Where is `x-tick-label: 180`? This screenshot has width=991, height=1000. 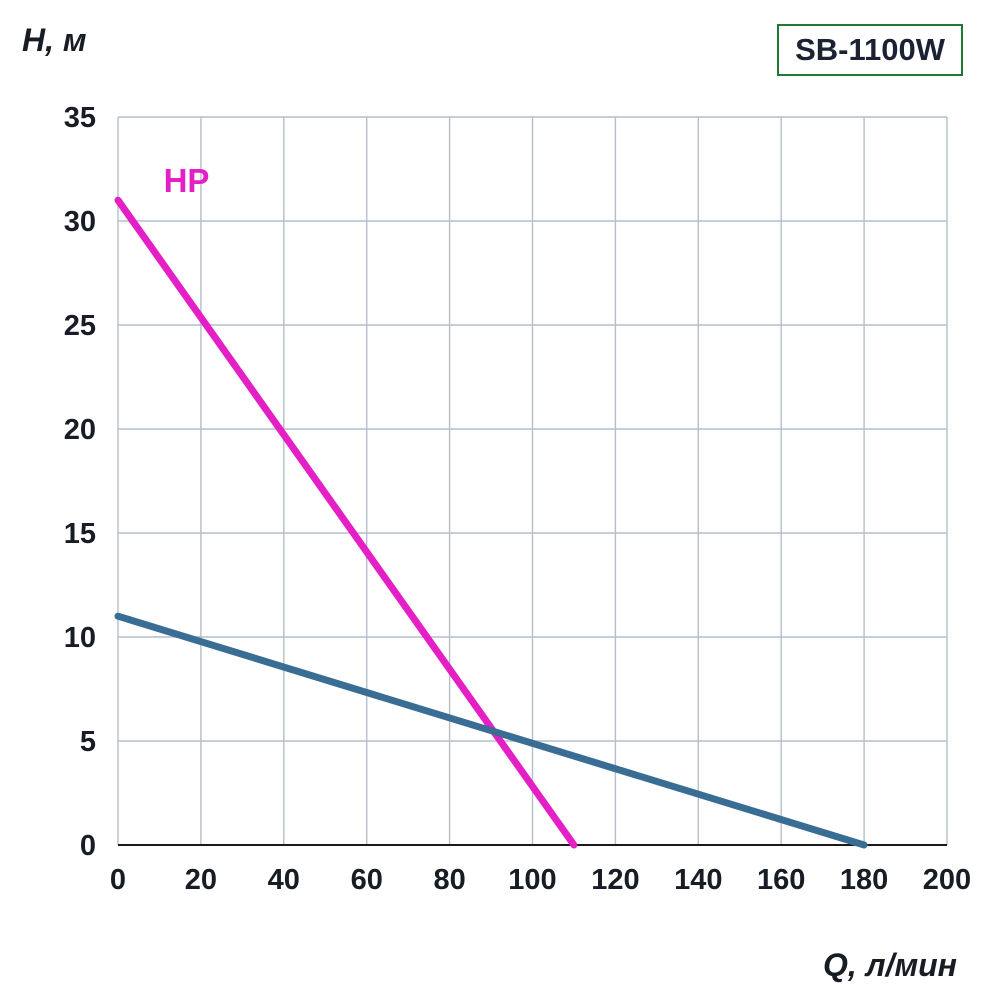 x-tick-label: 180 is located at coordinates (864, 880).